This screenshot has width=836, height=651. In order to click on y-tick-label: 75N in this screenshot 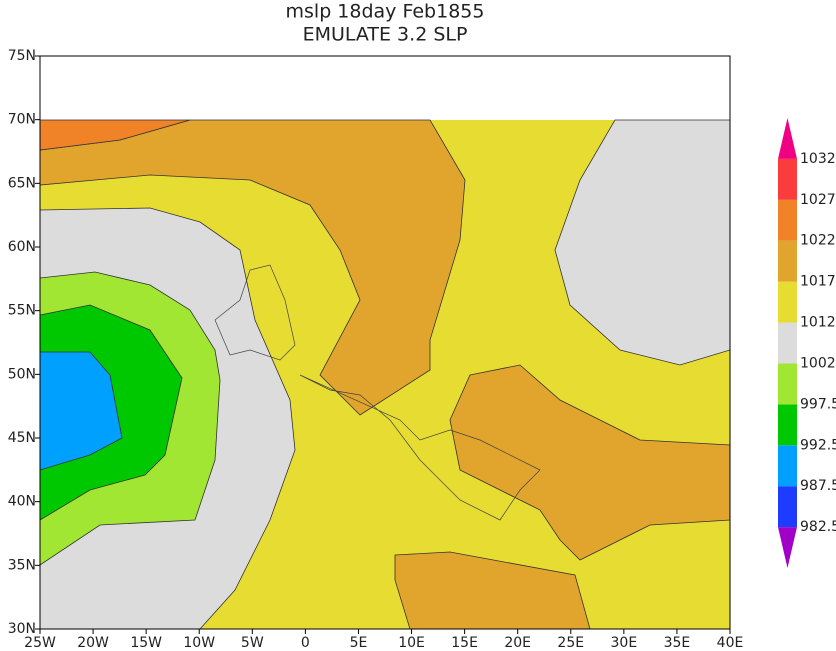, I will do `click(22, 56)`.